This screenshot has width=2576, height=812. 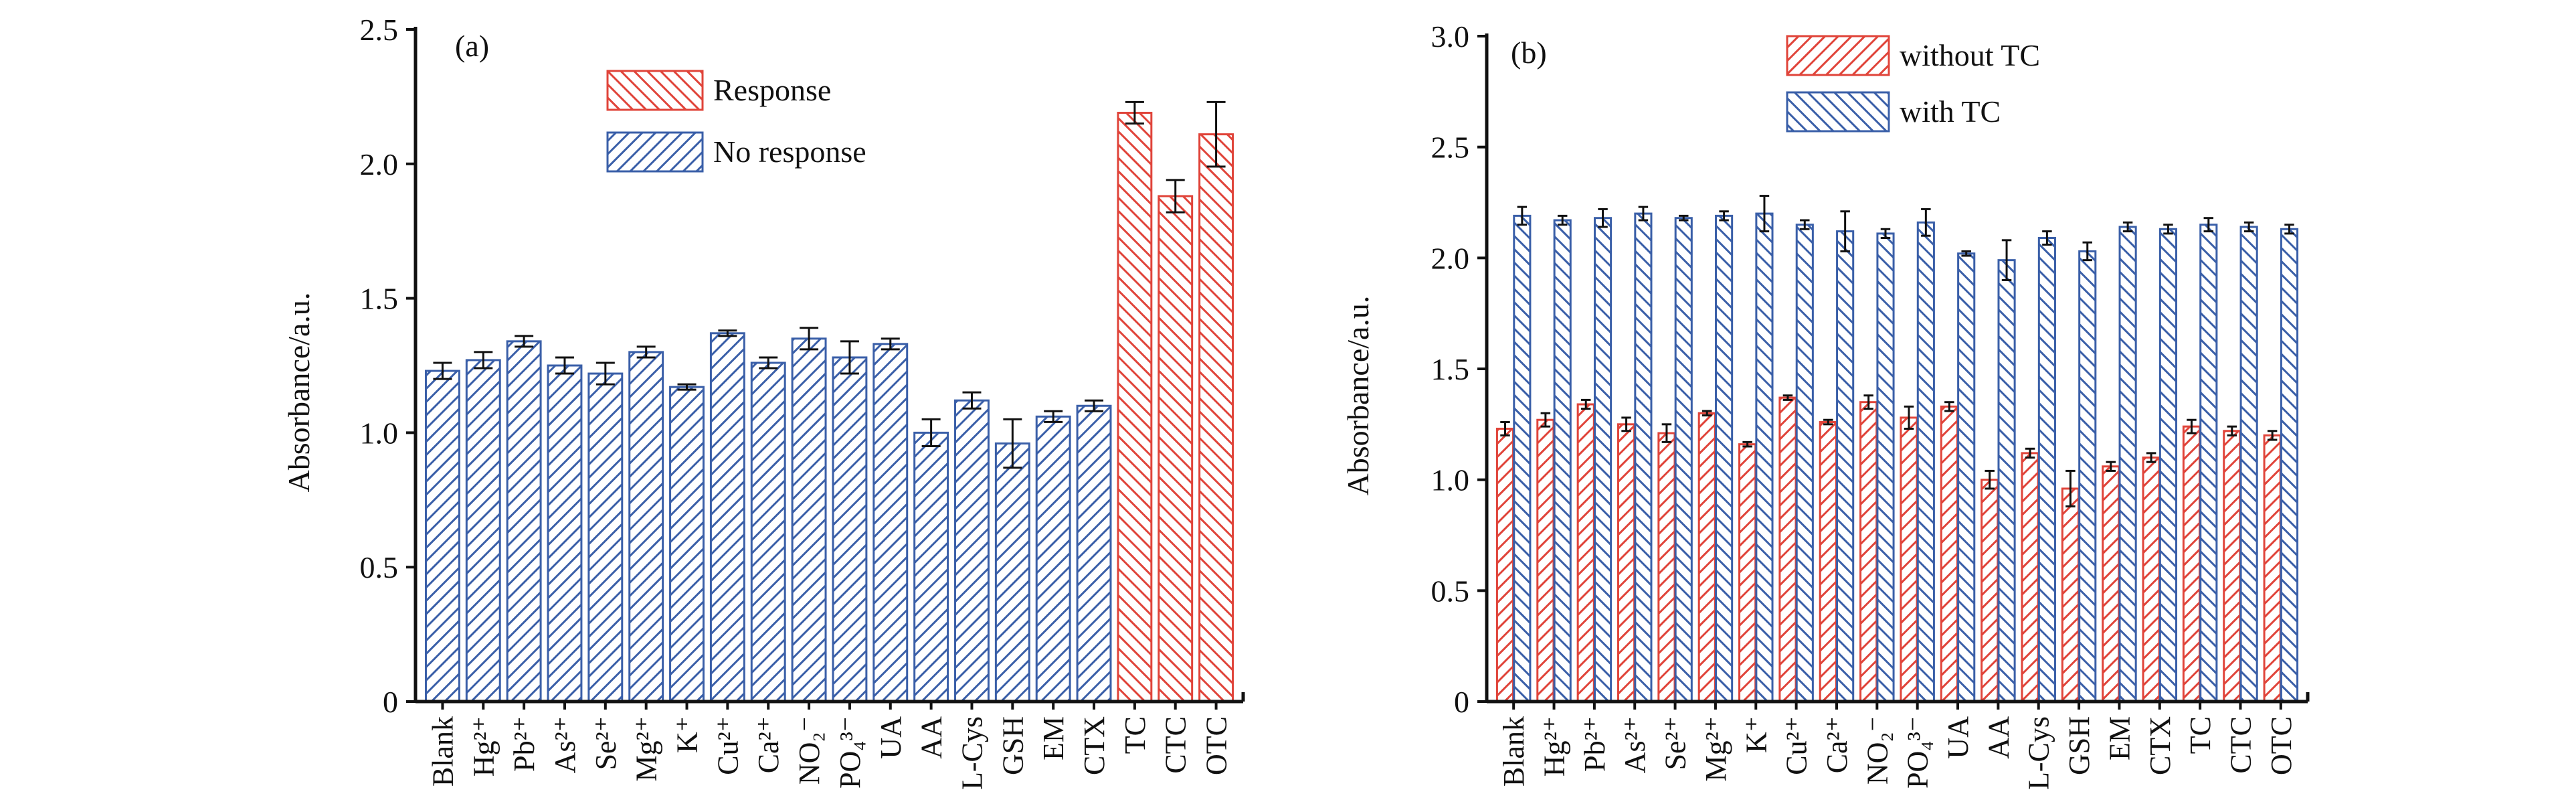 I want to click on legend-label: No response, so click(x=789, y=152).